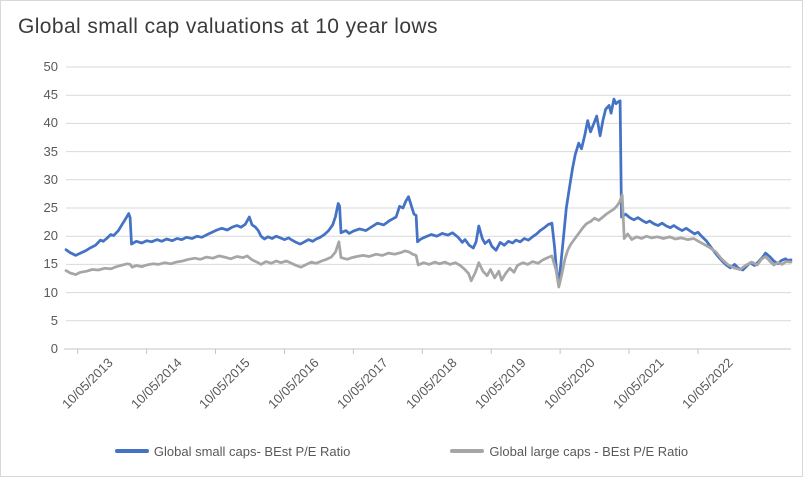 This screenshot has height=477, width=803. I want to click on x-axis-tick-label: 10/05/2017, so click(362, 383).